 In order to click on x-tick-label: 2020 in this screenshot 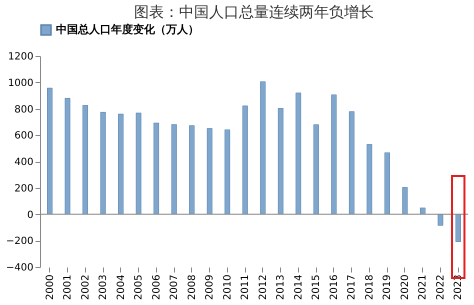, I will do `click(405, 287)`.